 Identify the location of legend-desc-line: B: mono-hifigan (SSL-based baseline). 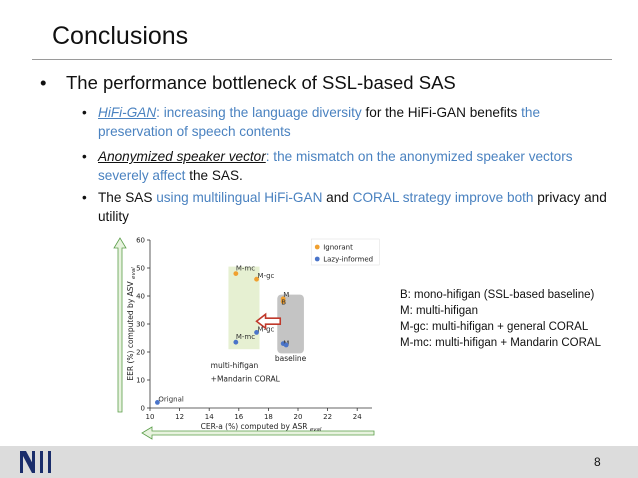
(497, 295).